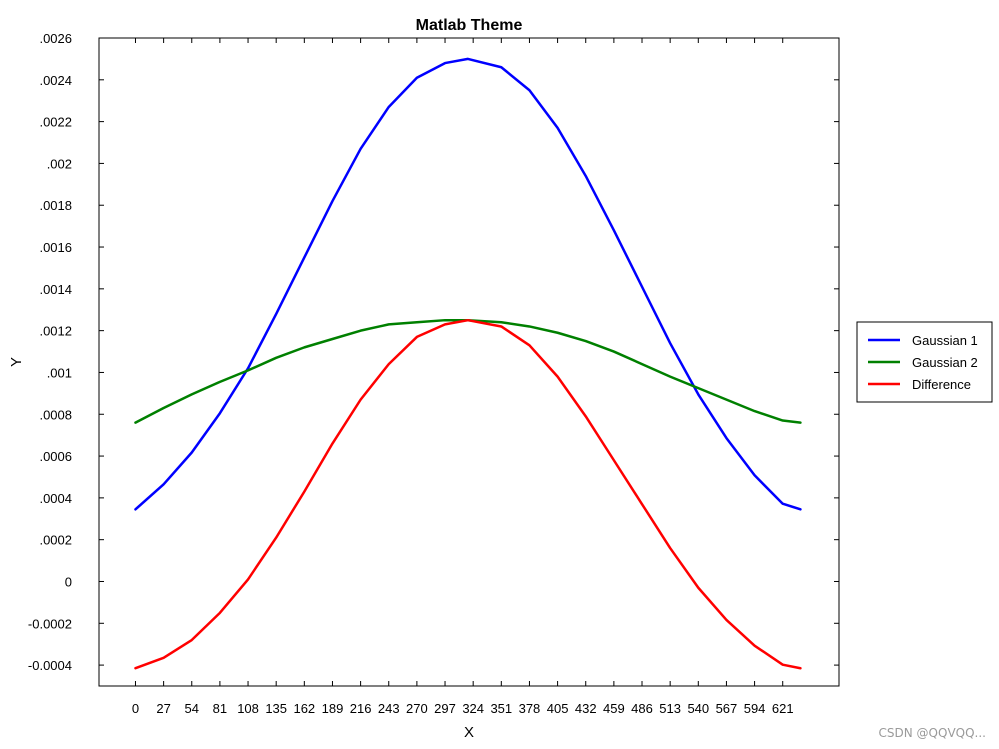  What do you see at coordinates (50, 665) in the screenshot?
I see `y-tick-label: -0.0004` at bounding box center [50, 665].